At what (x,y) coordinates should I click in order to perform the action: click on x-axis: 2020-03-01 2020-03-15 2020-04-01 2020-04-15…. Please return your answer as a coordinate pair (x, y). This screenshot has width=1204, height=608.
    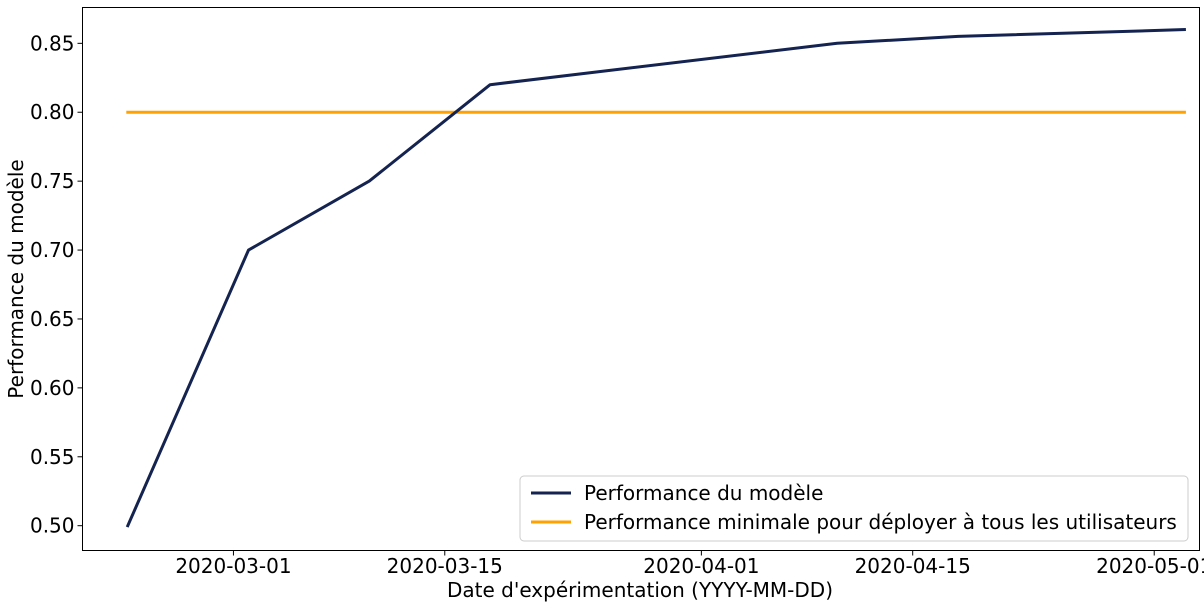
    Looking at the image, I should click on (689, 564).